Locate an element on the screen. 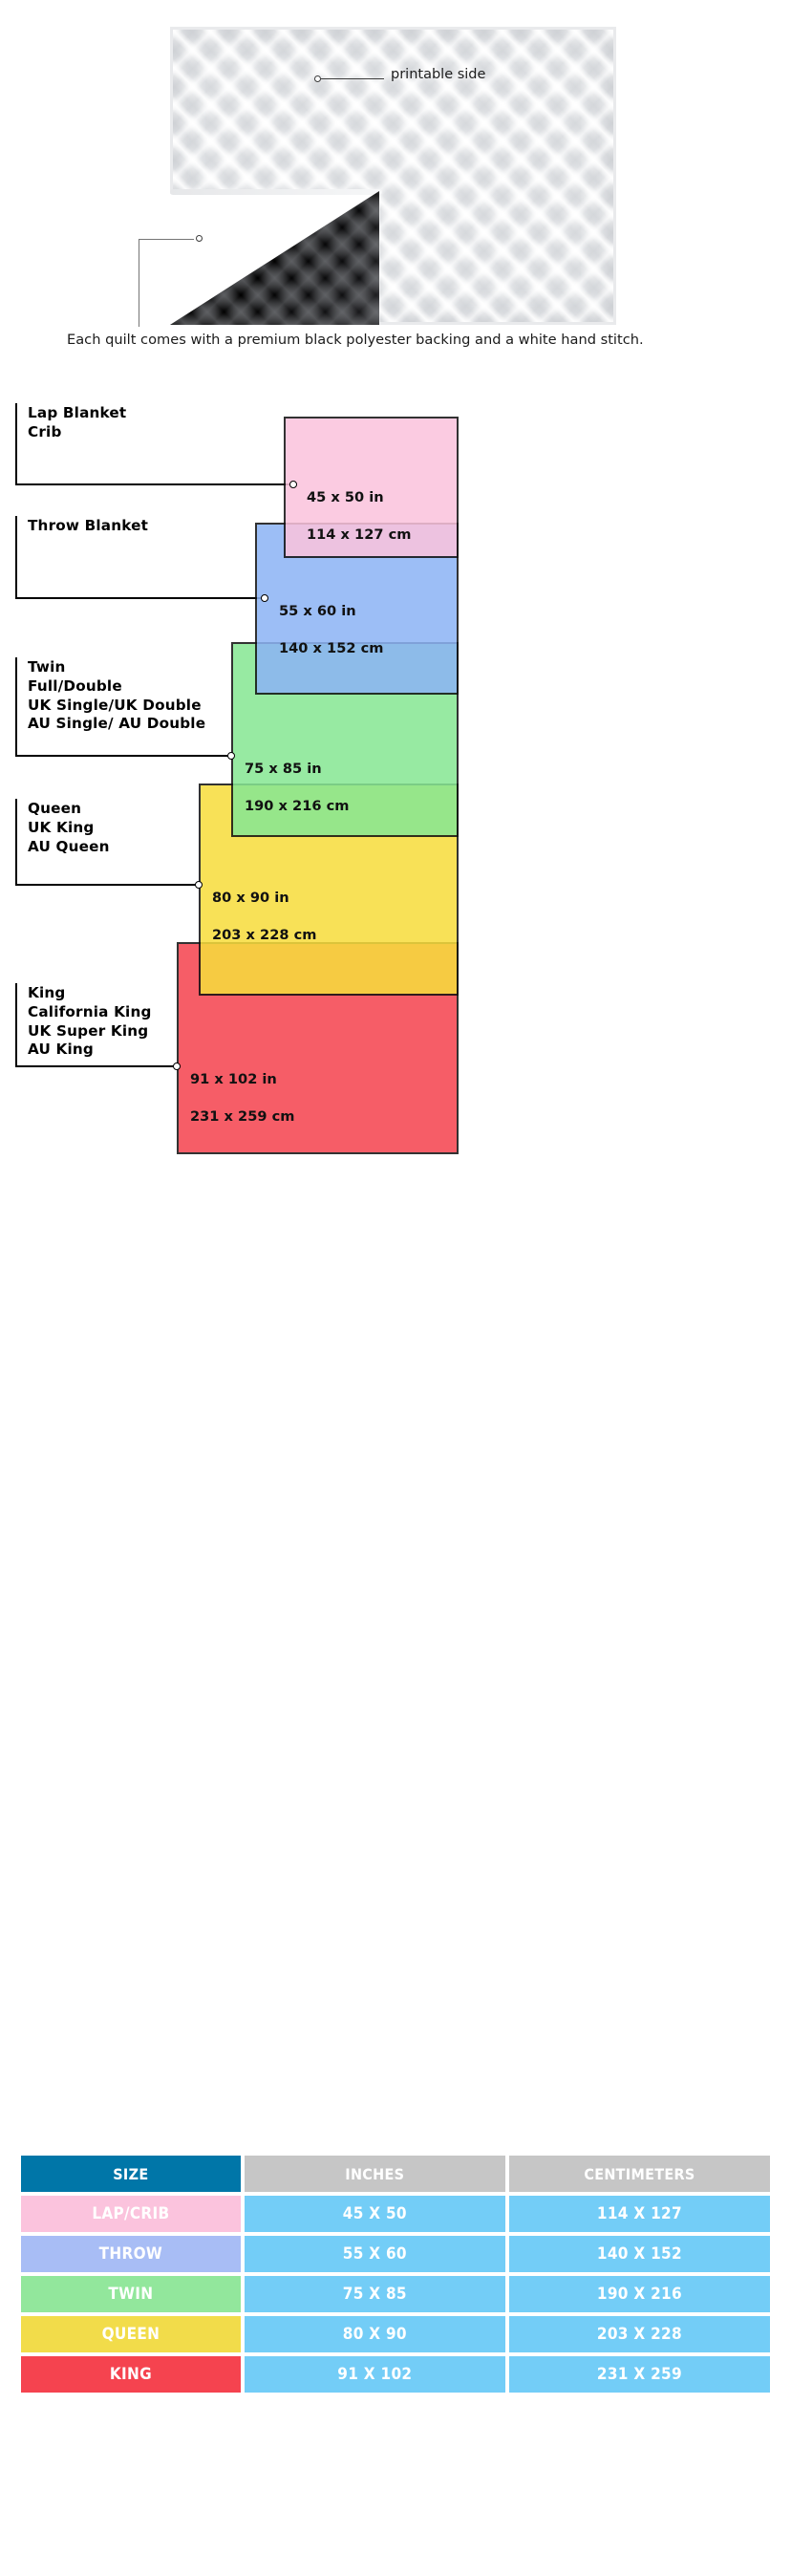  dimension-inches-queen: 80 x 90 in is located at coordinates (250, 897).